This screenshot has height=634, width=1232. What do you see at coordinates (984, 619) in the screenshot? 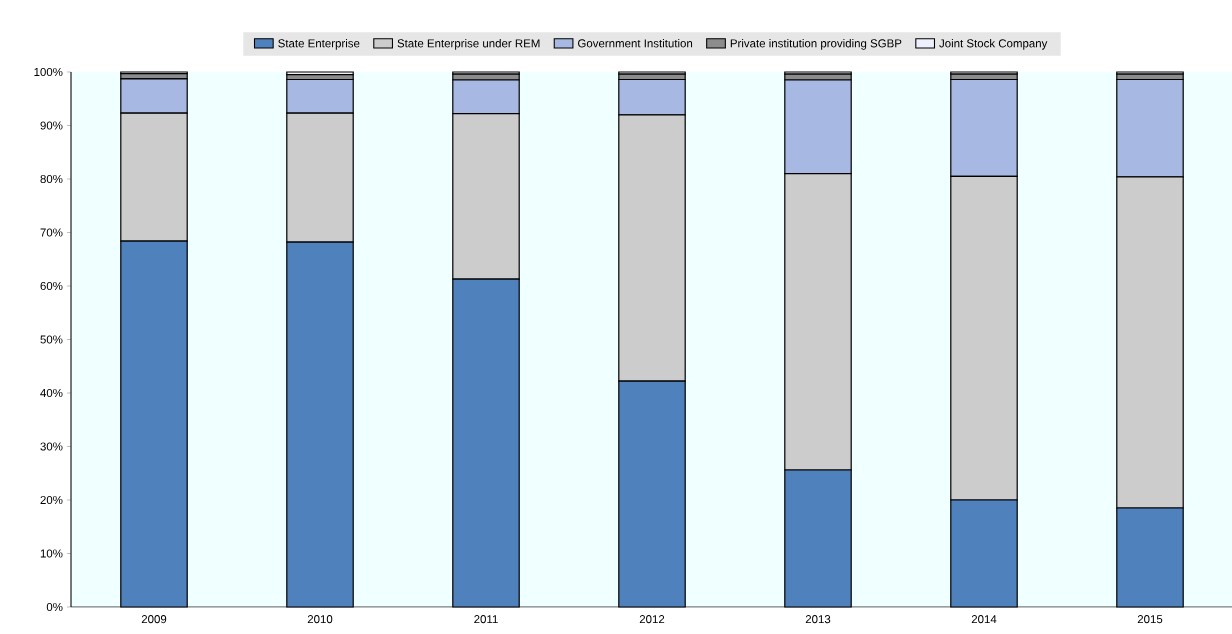
I see `x-tick-label: 2014` at bounding box center [984, 619].